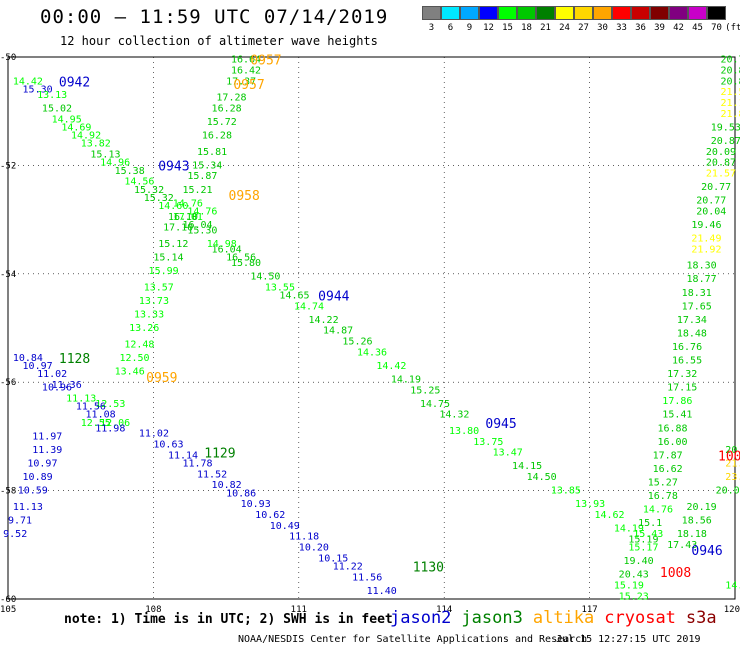 The width and height of the screenshot is (740, 650). I want to click on wave-height-value: 16.56, so click(241, 258).